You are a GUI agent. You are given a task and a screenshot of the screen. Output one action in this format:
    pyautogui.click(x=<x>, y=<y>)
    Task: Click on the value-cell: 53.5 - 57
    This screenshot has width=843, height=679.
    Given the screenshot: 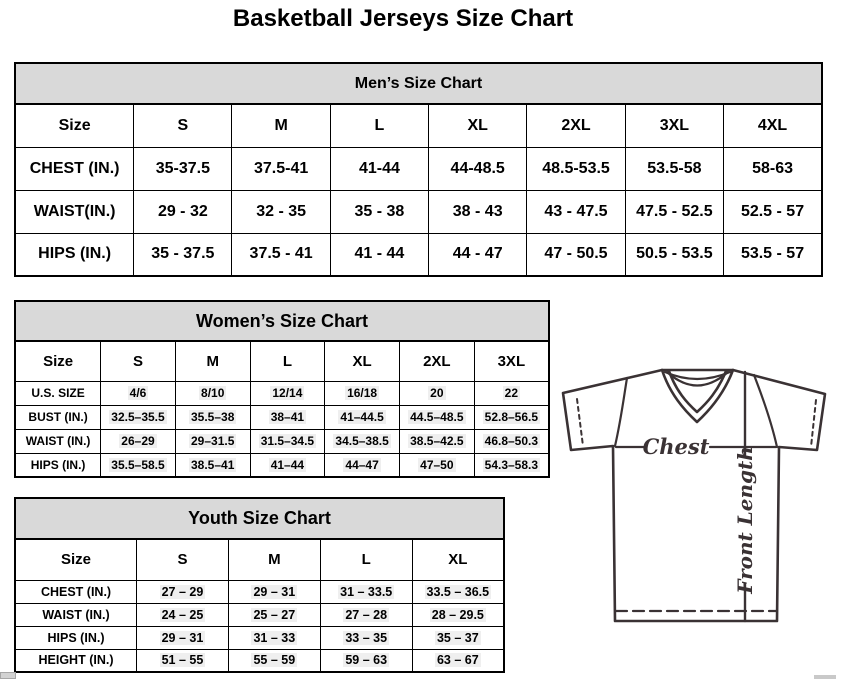 What is the action you would take?
    pyautogui.click(x=773, y=254)
    